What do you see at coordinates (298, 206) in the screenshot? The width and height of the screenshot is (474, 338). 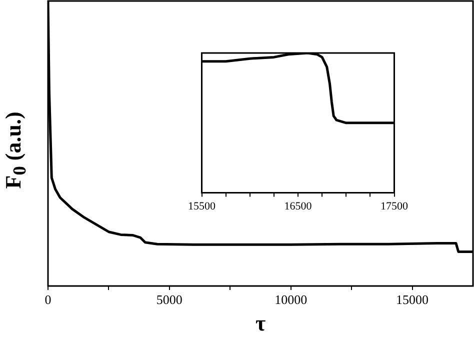 I see `x-tick-label: 16500` at bounding box center [298, 206].